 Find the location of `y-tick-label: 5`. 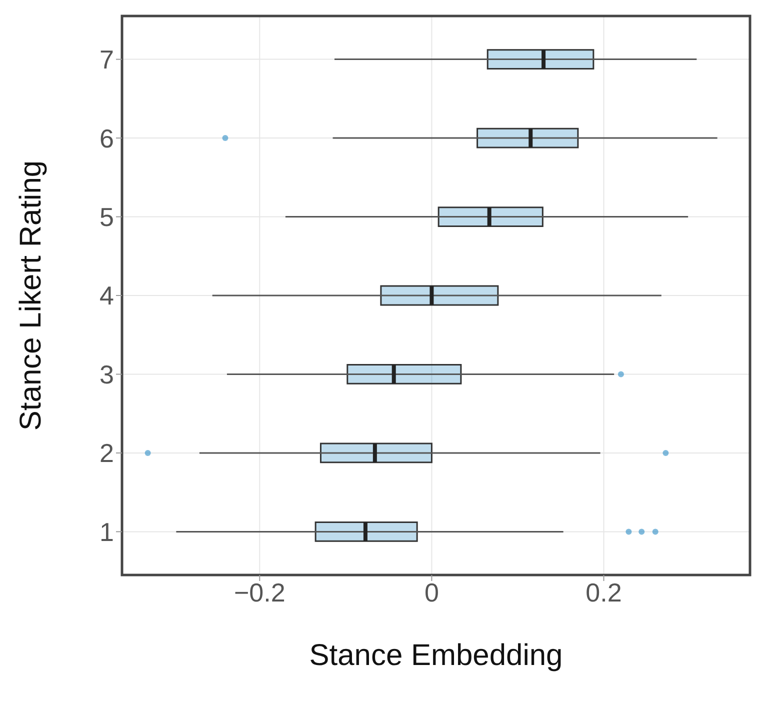

y-tick-label: 5 is located at coordinates (107, 217).